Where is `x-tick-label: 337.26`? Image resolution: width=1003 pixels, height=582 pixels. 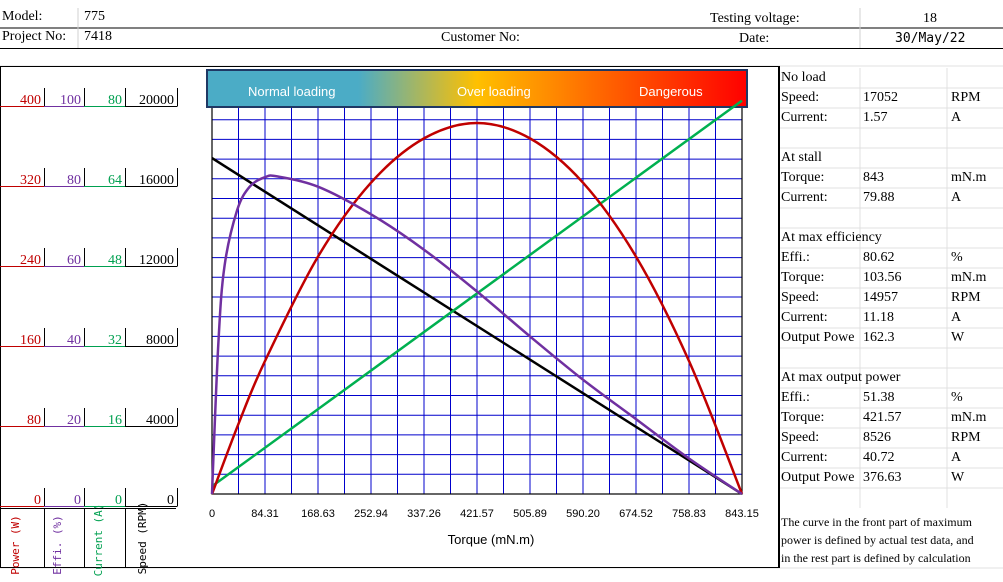 x-tick-label: 337.26 is located at coordinates (424, 514).